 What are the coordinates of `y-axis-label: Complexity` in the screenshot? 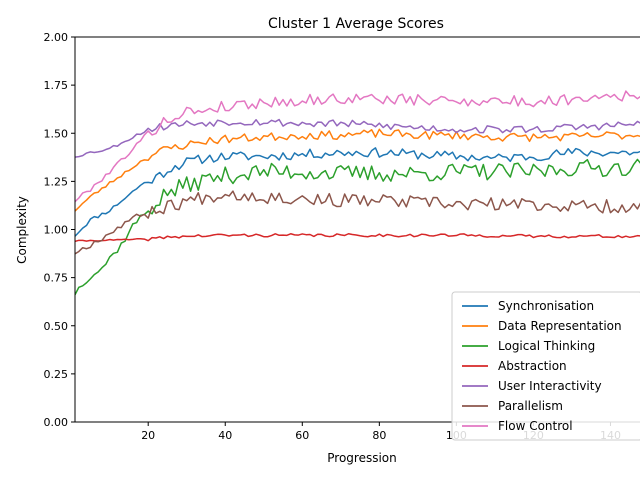 It's located at (22, 230).